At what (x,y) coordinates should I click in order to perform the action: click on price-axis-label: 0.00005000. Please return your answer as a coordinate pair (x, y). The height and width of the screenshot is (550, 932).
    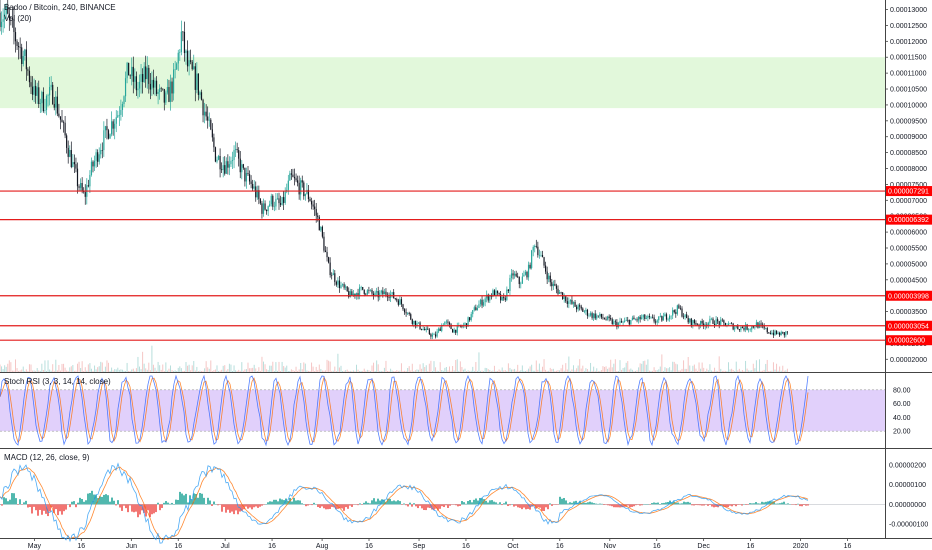
    Looking at the image, I should click on (908, 264).